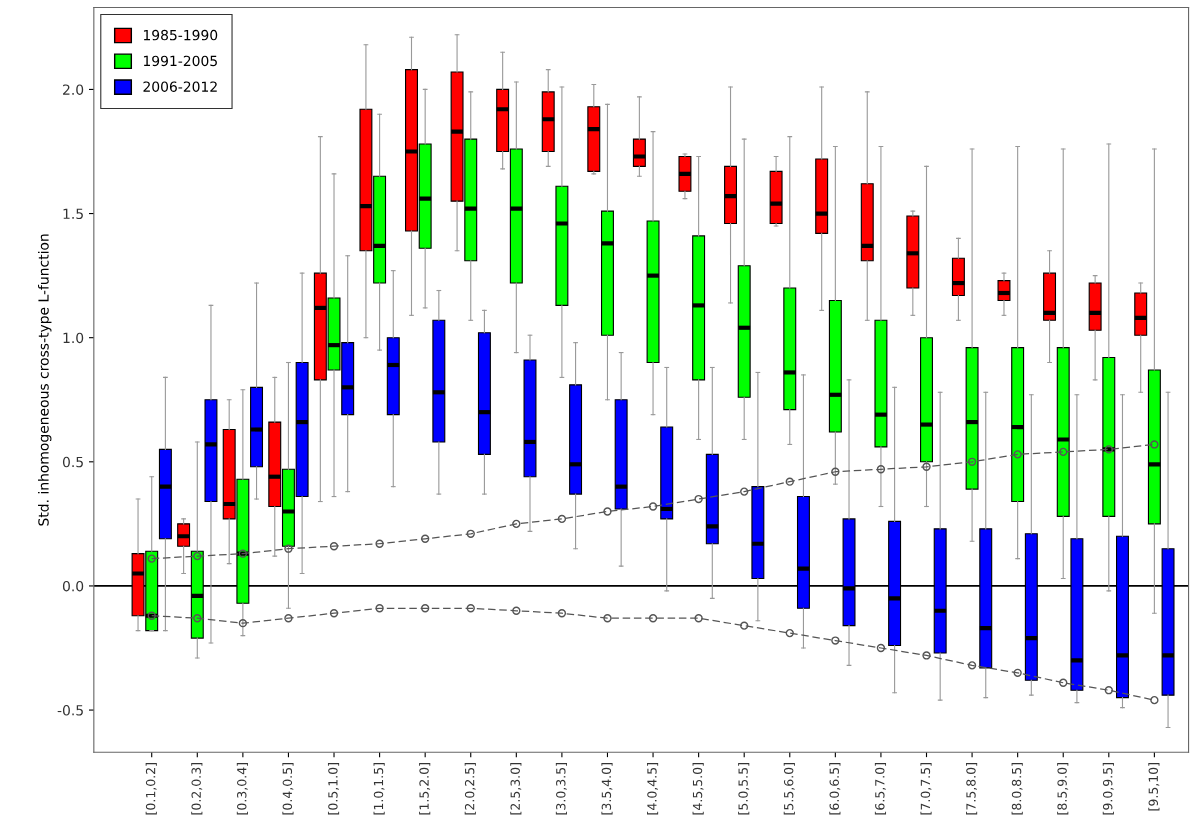 This screenshot has width=1203, height=834. What do you see at coordinates (73, 214) in the screenshot?
I see `y-tick-label: 1.5` at bounding box center [73, 214].